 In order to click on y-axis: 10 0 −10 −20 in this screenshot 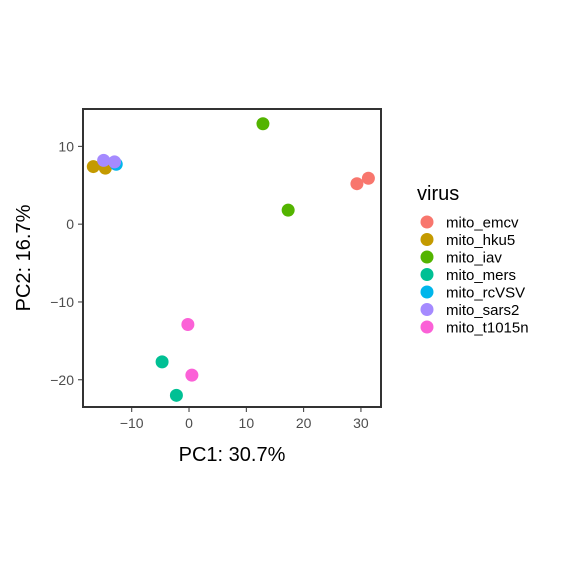, I will do `click(66, 263)`.